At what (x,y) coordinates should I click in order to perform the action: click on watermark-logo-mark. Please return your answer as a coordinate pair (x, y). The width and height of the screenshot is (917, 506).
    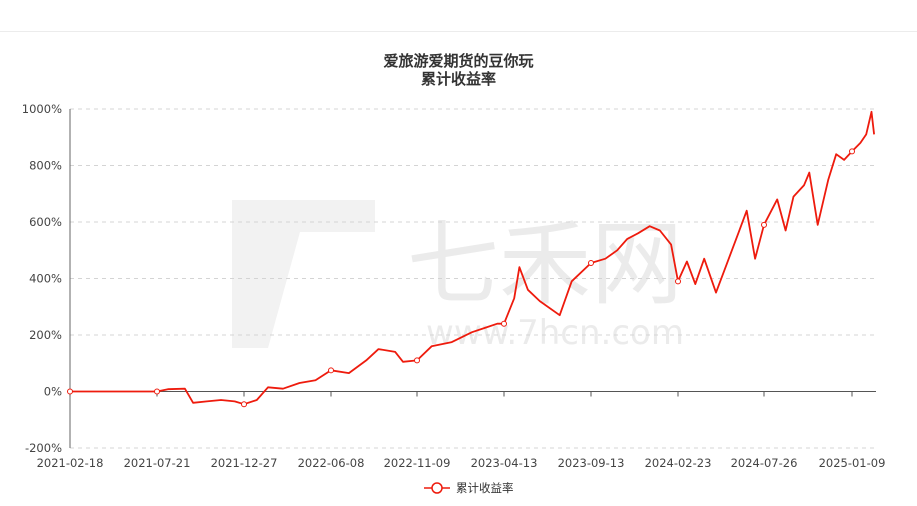
    Looking at the image, I should click on (303, 274).